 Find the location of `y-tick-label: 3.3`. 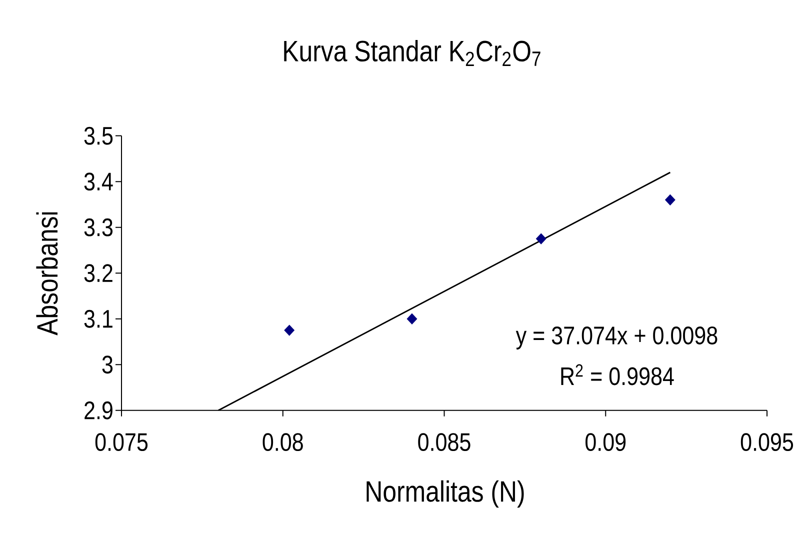

y-tick-label: 3.3 is located at coordinates (98, 227).